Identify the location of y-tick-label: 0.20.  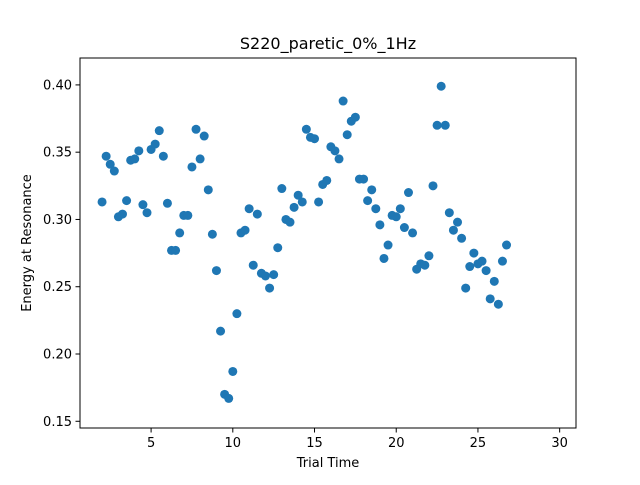
(57, 355).